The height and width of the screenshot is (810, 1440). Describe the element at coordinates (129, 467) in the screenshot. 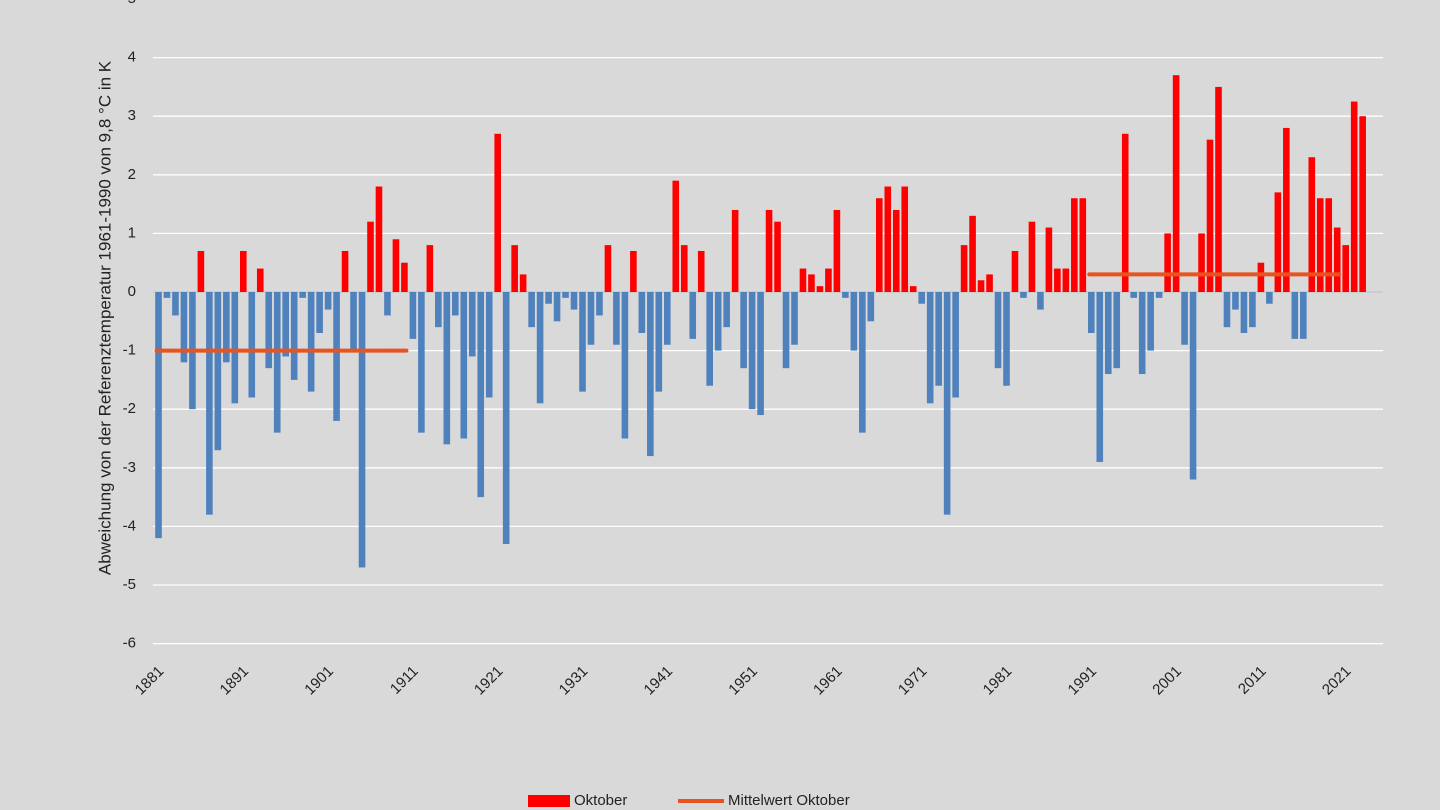

I see `y-tick-label: -3` at that location.